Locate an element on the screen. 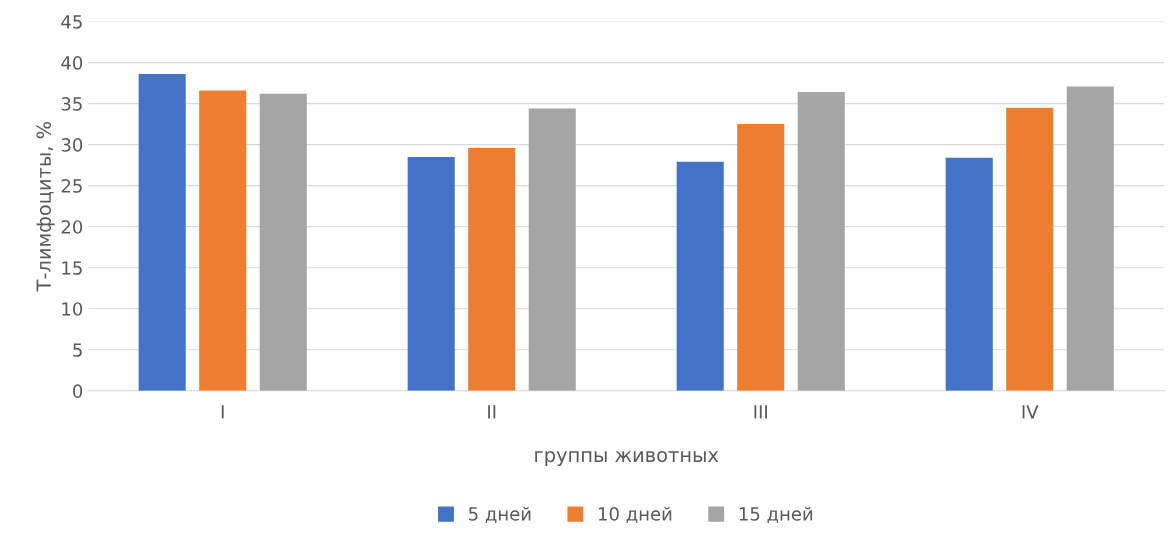 The width and height of the screenshot is (1176, 539). legend-label: 5 дней is located at coordinates (500, 514).